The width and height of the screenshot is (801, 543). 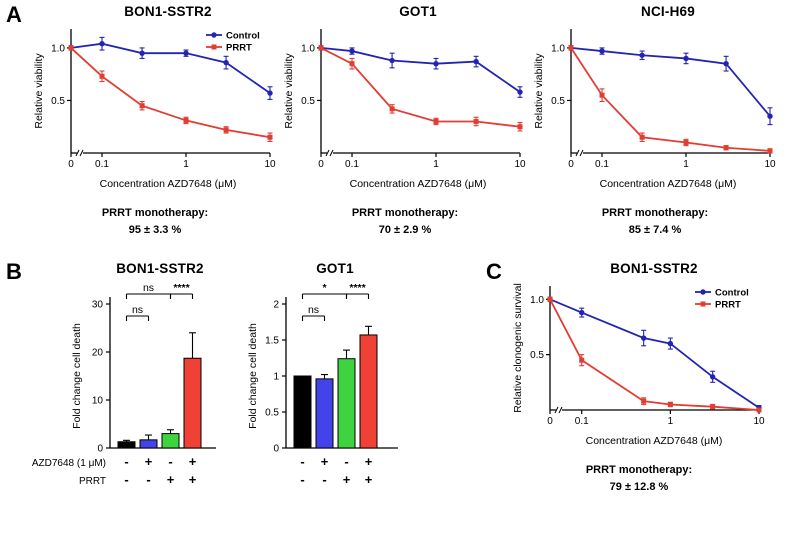 I want to click on prrt-monotherapy-caption: PRRT monotherapy: 85 ± 7.4 %, so click(x=655, y=222).